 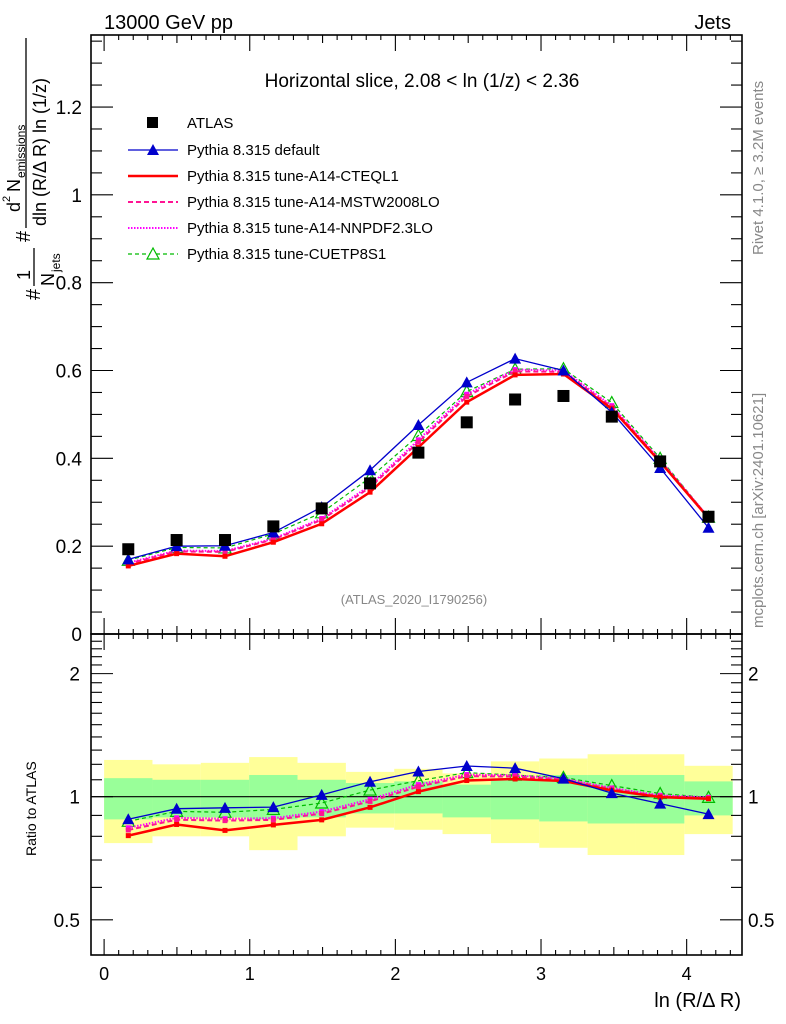 What do you see at coordinates (14, 207) in the screenshot?
I see `svg-text: d` at bounding box center [14, 207].